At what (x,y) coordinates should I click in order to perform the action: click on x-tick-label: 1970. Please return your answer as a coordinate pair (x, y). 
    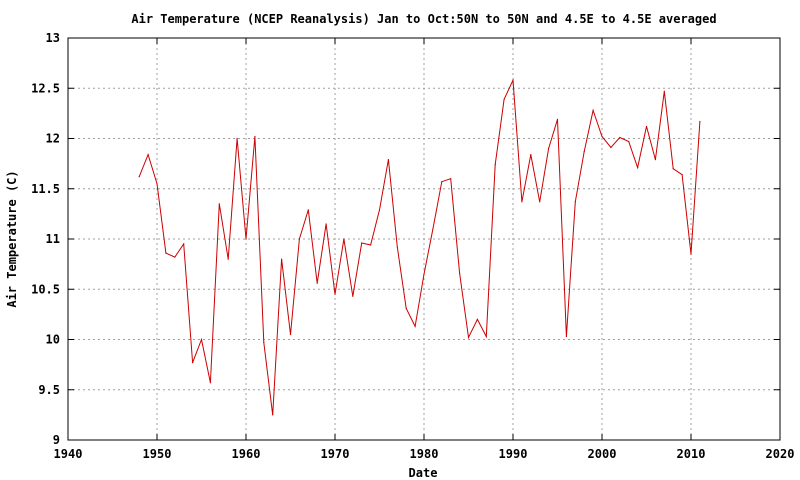
    Looking at the image, I should click on (335, 454).